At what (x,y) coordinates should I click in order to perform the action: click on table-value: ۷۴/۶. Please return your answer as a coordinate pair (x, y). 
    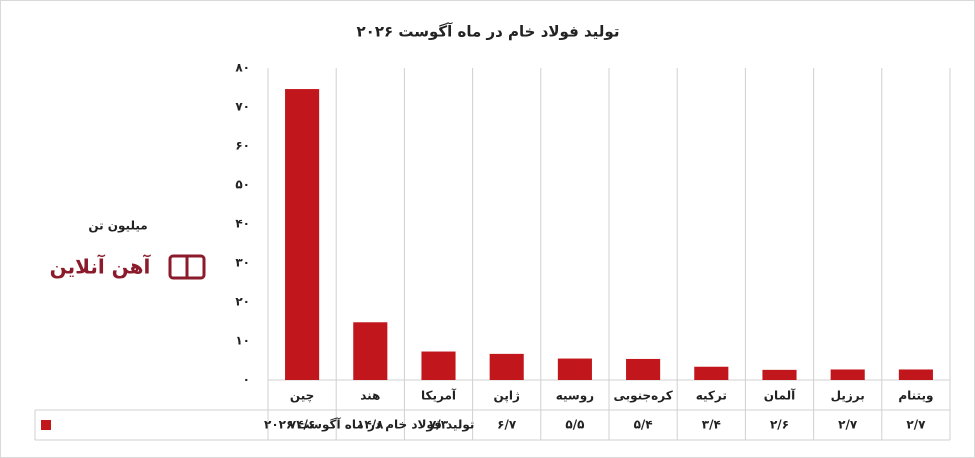
    Looking at the image, I should click on (302, 425).